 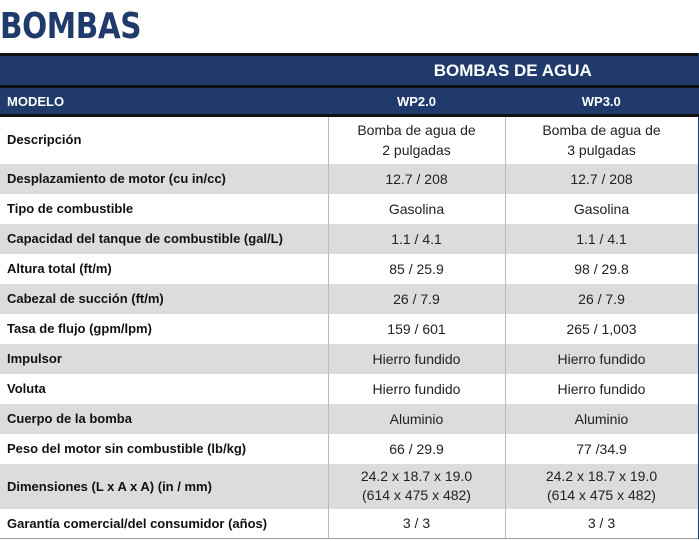 I want to click on cell-wp20: Bomba de agua de 2 pulgadas, so click(x=416, y=139).